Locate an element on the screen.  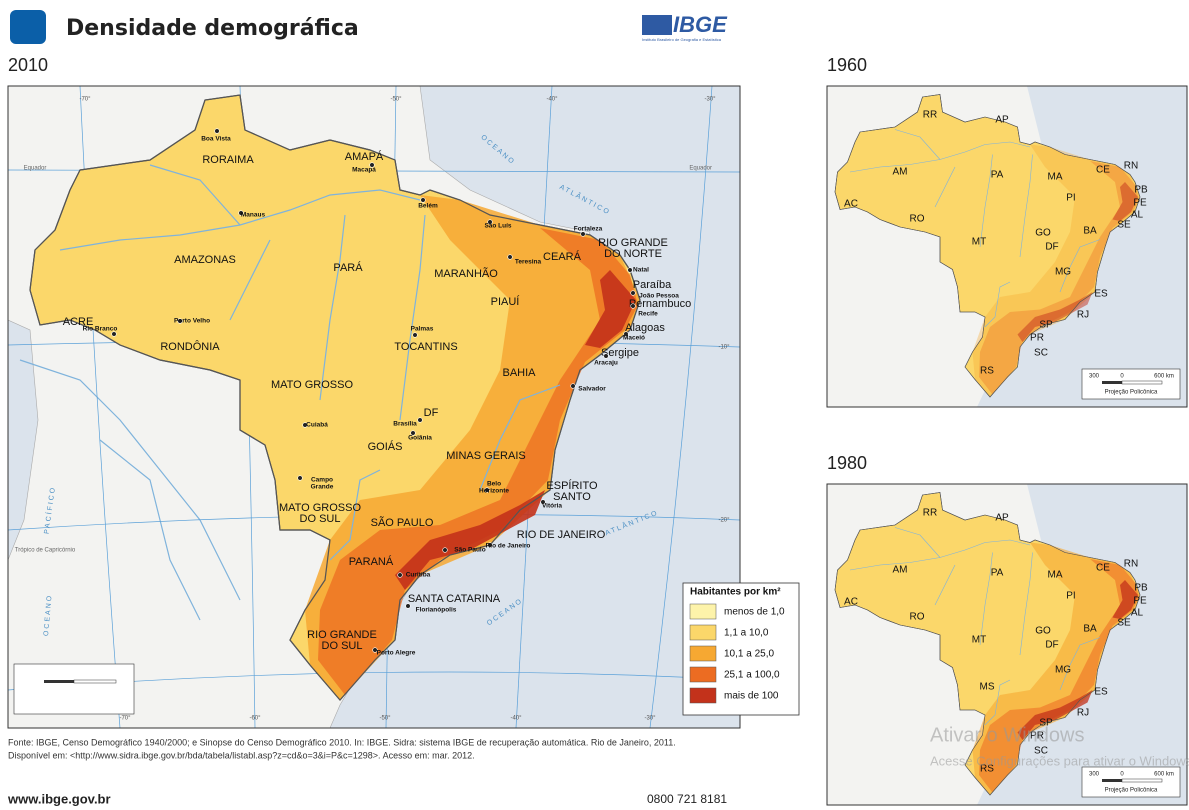
city-label: Manaus is located at coordinates (253, 215).